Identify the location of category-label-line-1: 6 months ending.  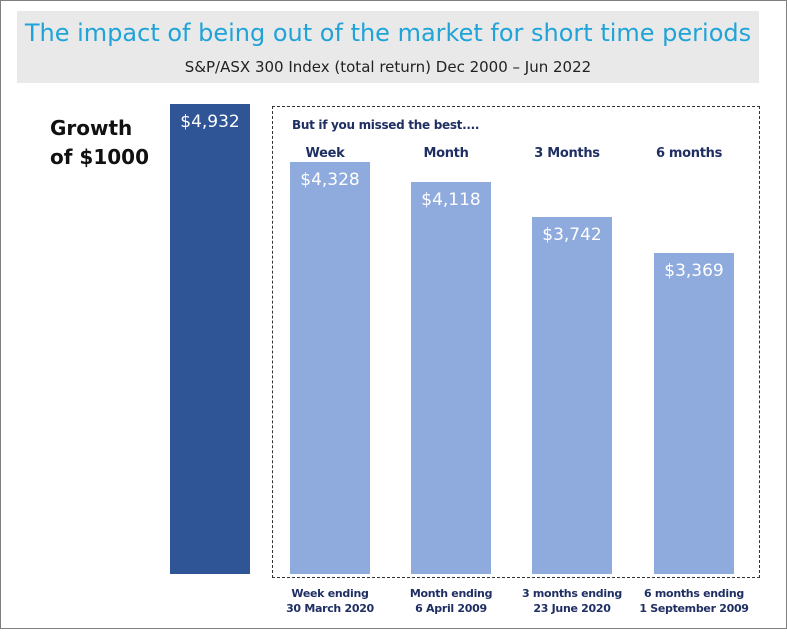
(694, 593).